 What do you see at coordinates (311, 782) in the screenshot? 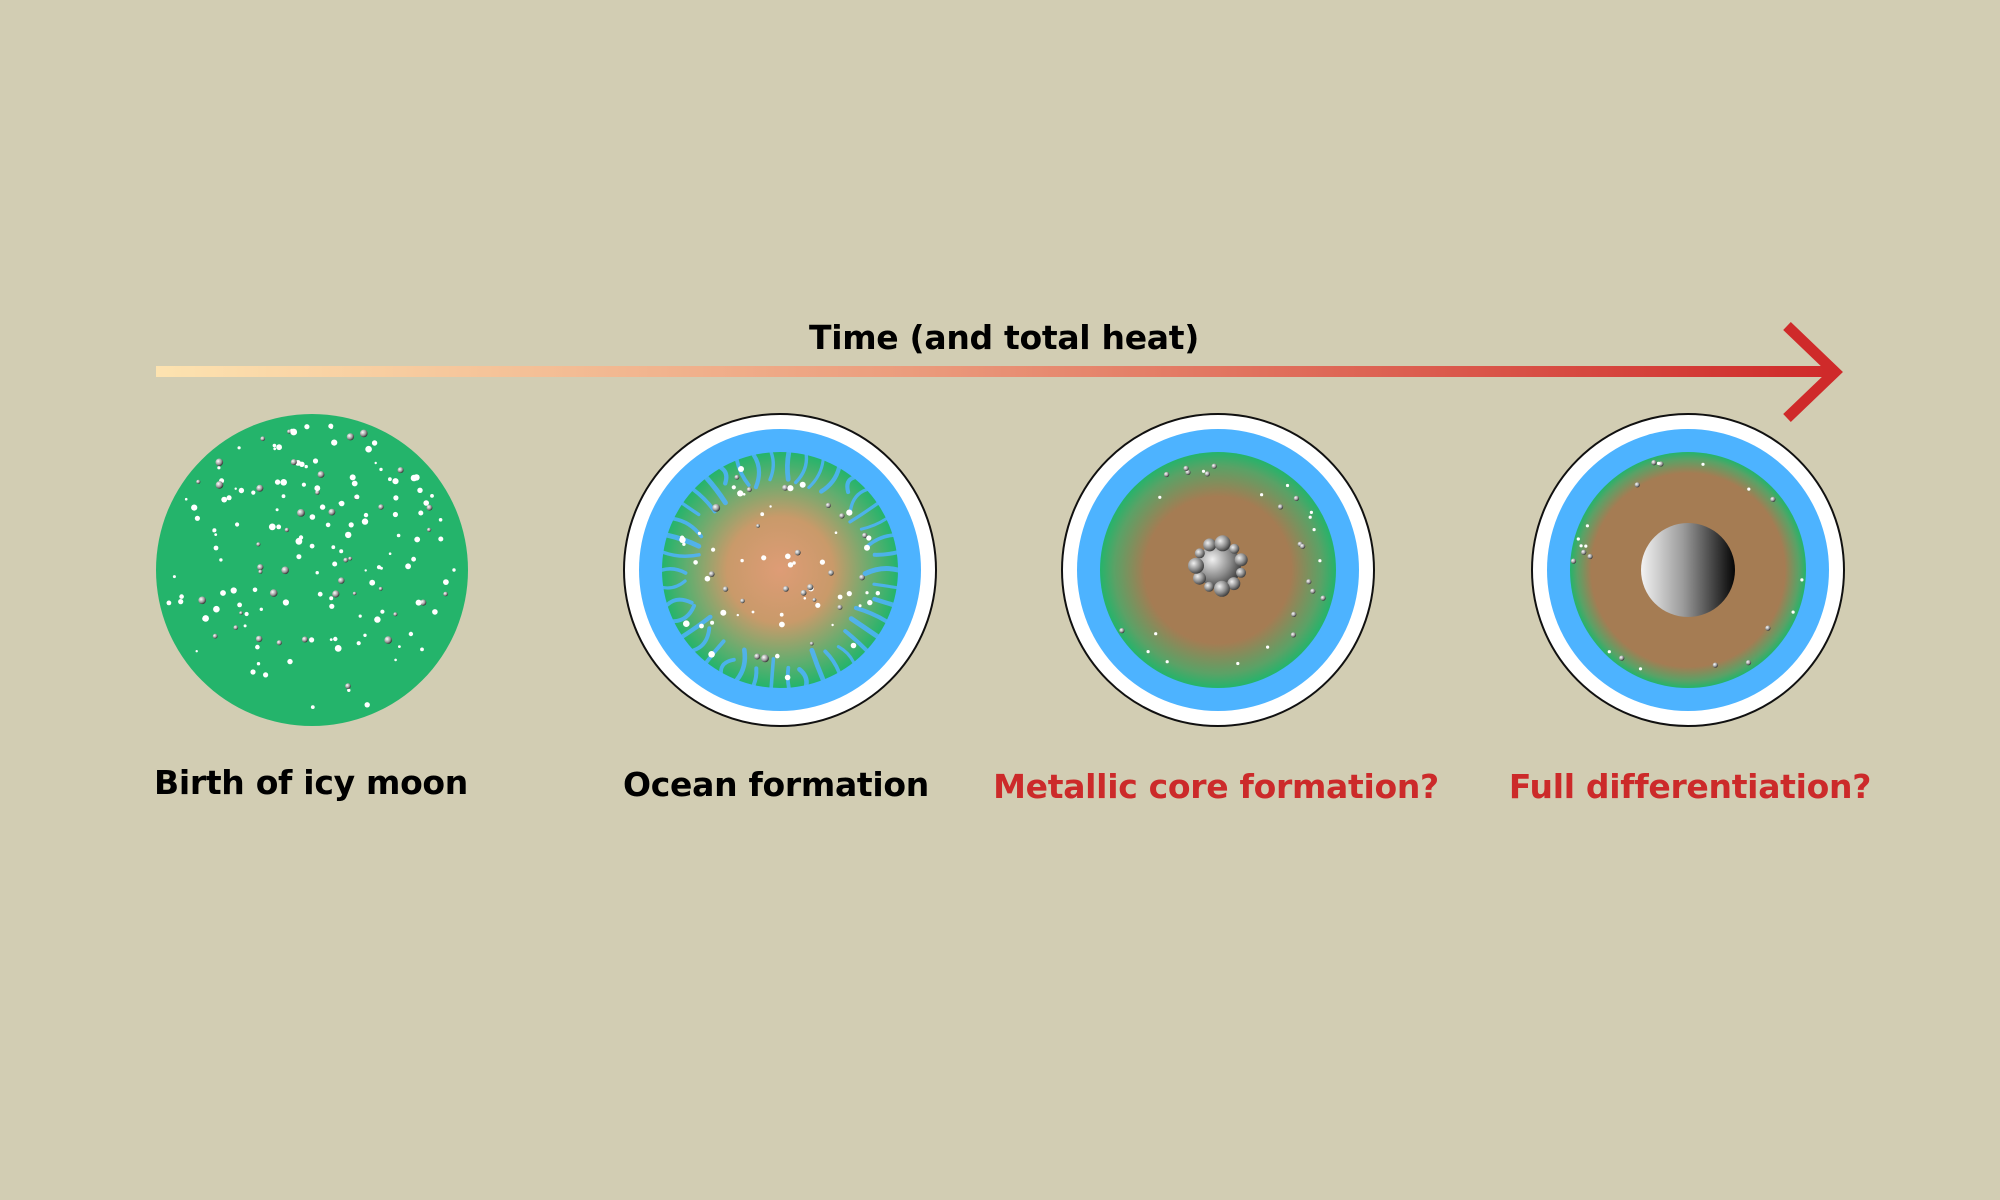
I see `stage-label-birth-of-icy-moon: Birth of icy moon` at bounding box center [311, 782].